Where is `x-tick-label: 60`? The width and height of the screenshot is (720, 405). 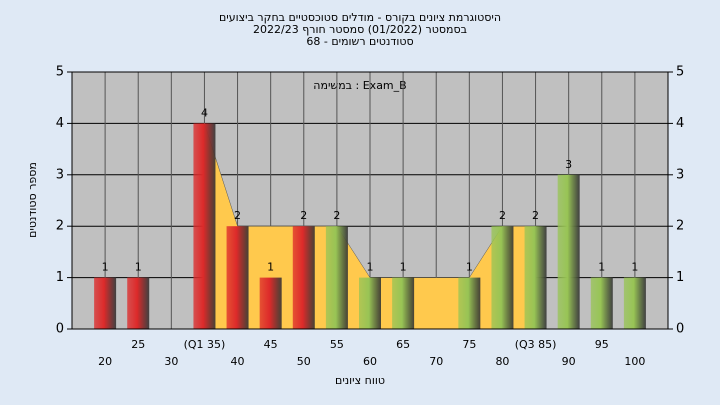
x-tick-label: 60 is located at coordinates (370, 361).